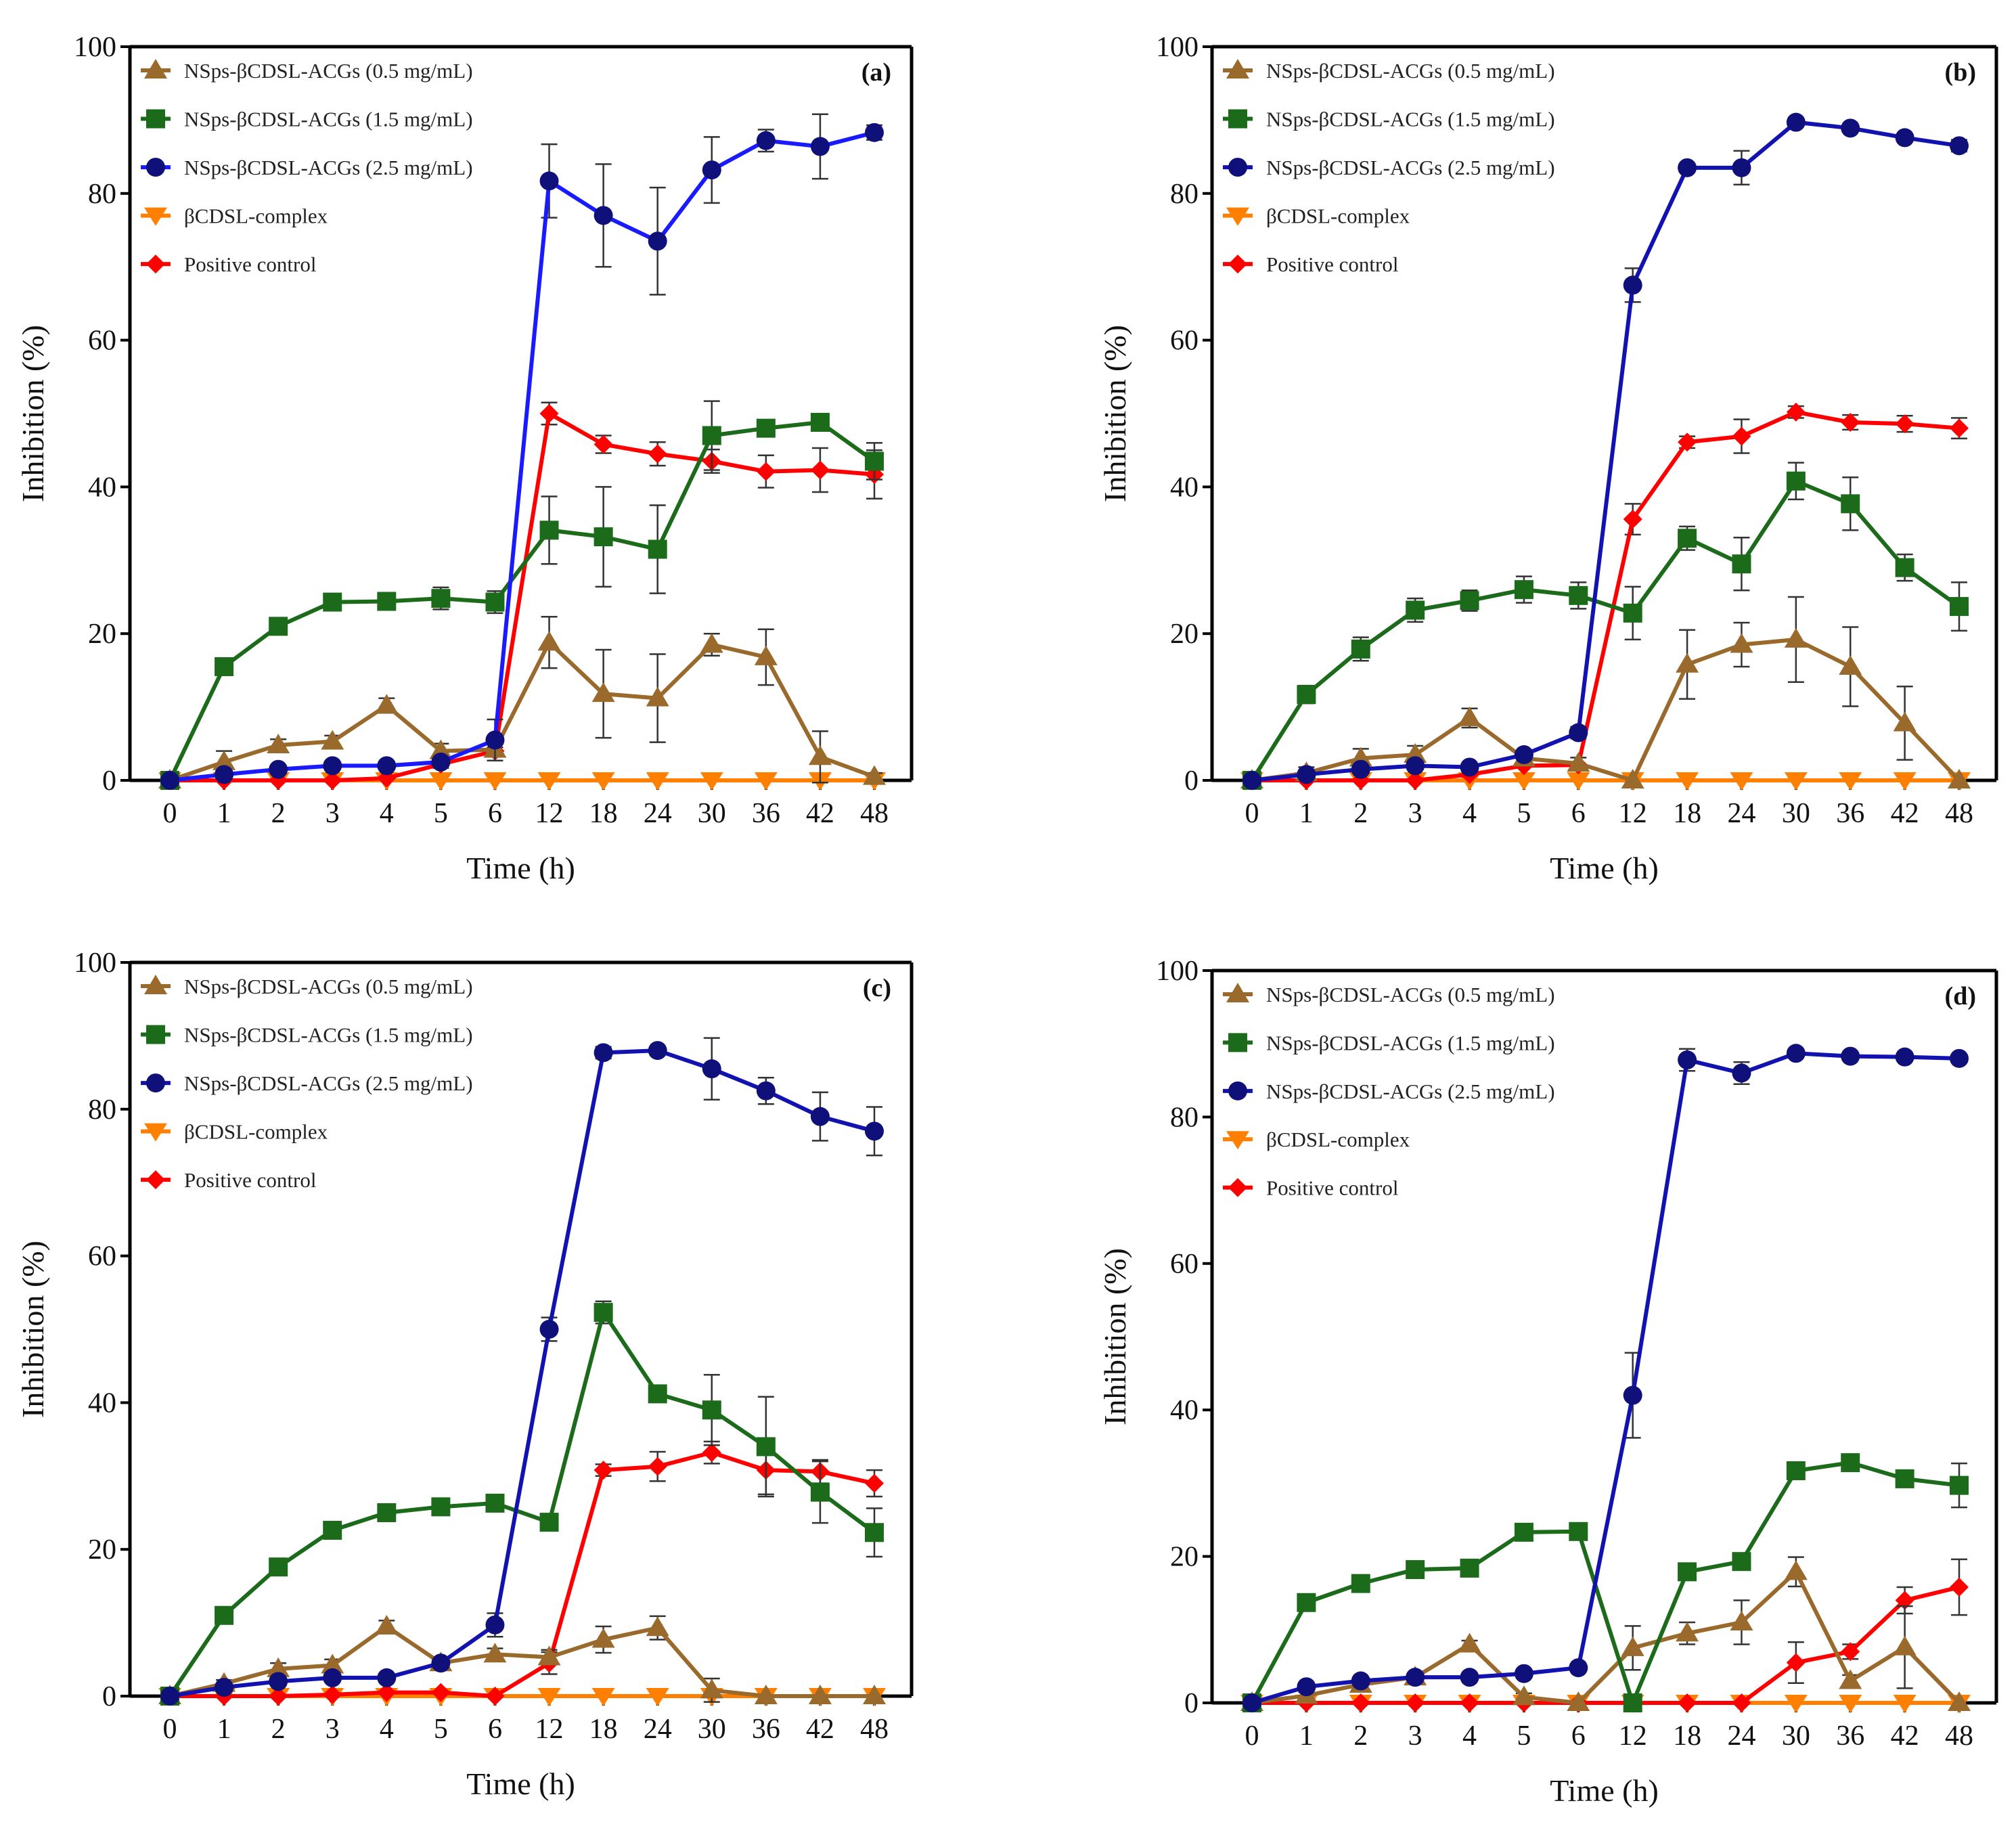  I want to click on y-tick-label: 80, so click(102, 194).